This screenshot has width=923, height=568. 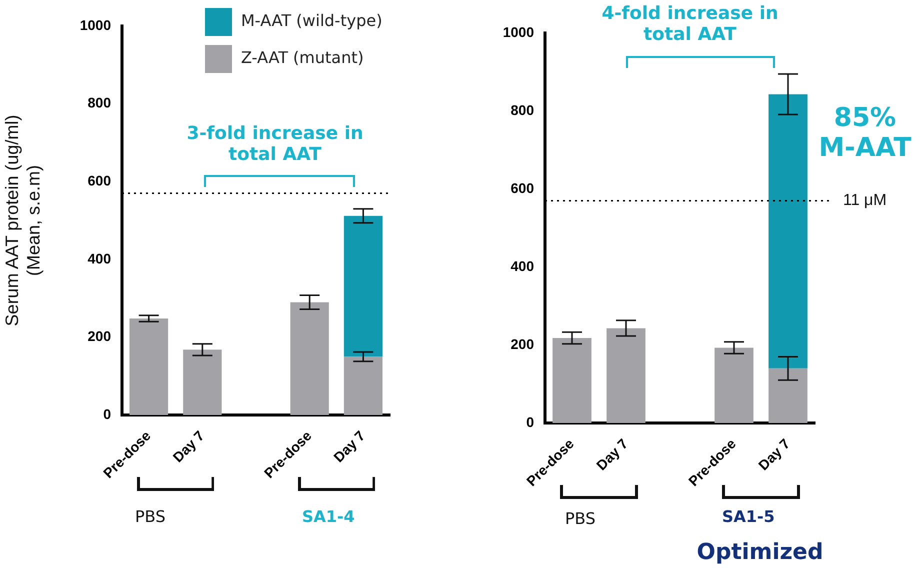 I want to click on y-axis-title: Serum AAT protein (ug/ml) (Mean, s.e.m), so click(x=23, y=220).